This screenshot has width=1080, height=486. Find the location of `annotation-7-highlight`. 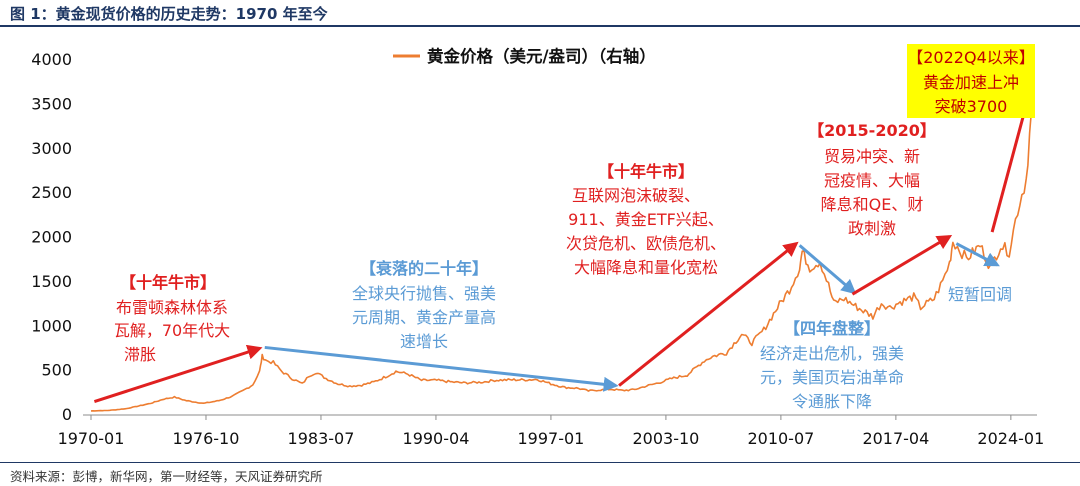

annotation-7-highlight is located at coordinates (971, 81).